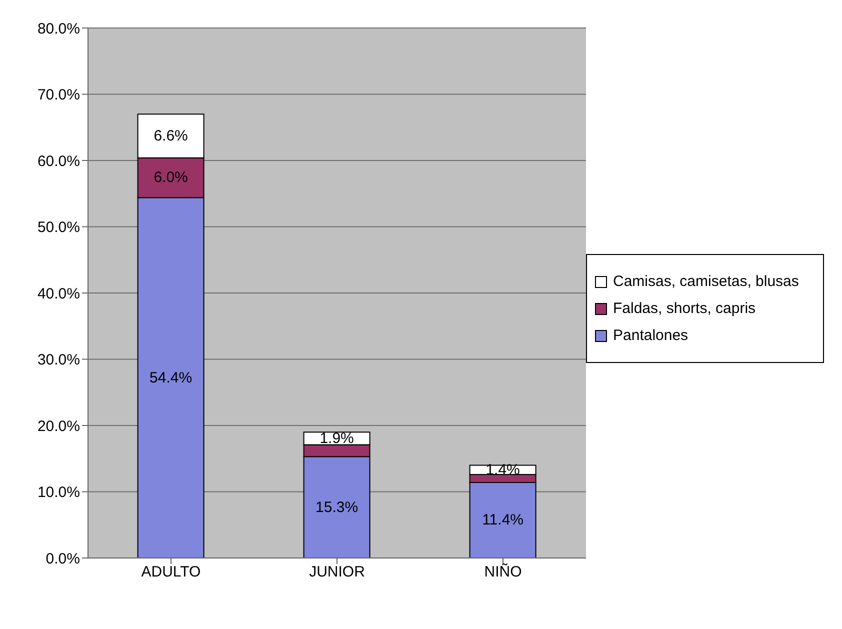 This screenshot has width=842, height=629. I want to click on data-label: 6.6%, so click(171, 135).